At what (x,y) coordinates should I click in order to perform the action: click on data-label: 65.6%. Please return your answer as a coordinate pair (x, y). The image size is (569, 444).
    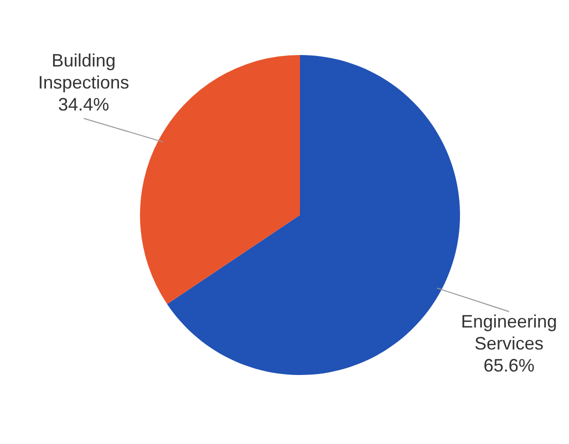
    Looking at the image, I should click on (509, 366).